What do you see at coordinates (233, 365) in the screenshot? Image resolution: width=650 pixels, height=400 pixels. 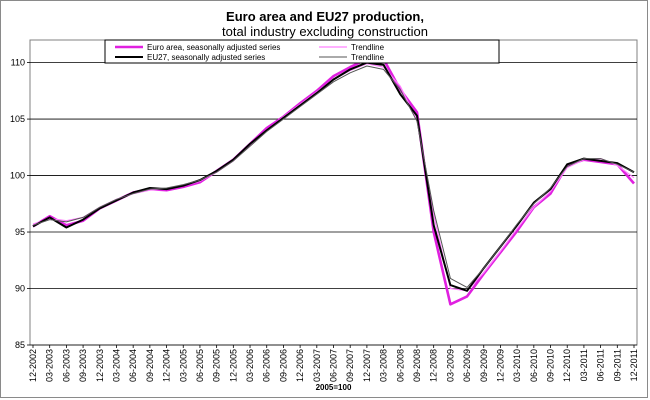 I see `x-tick-label: 12-2005` at bounding box center [233, 365].